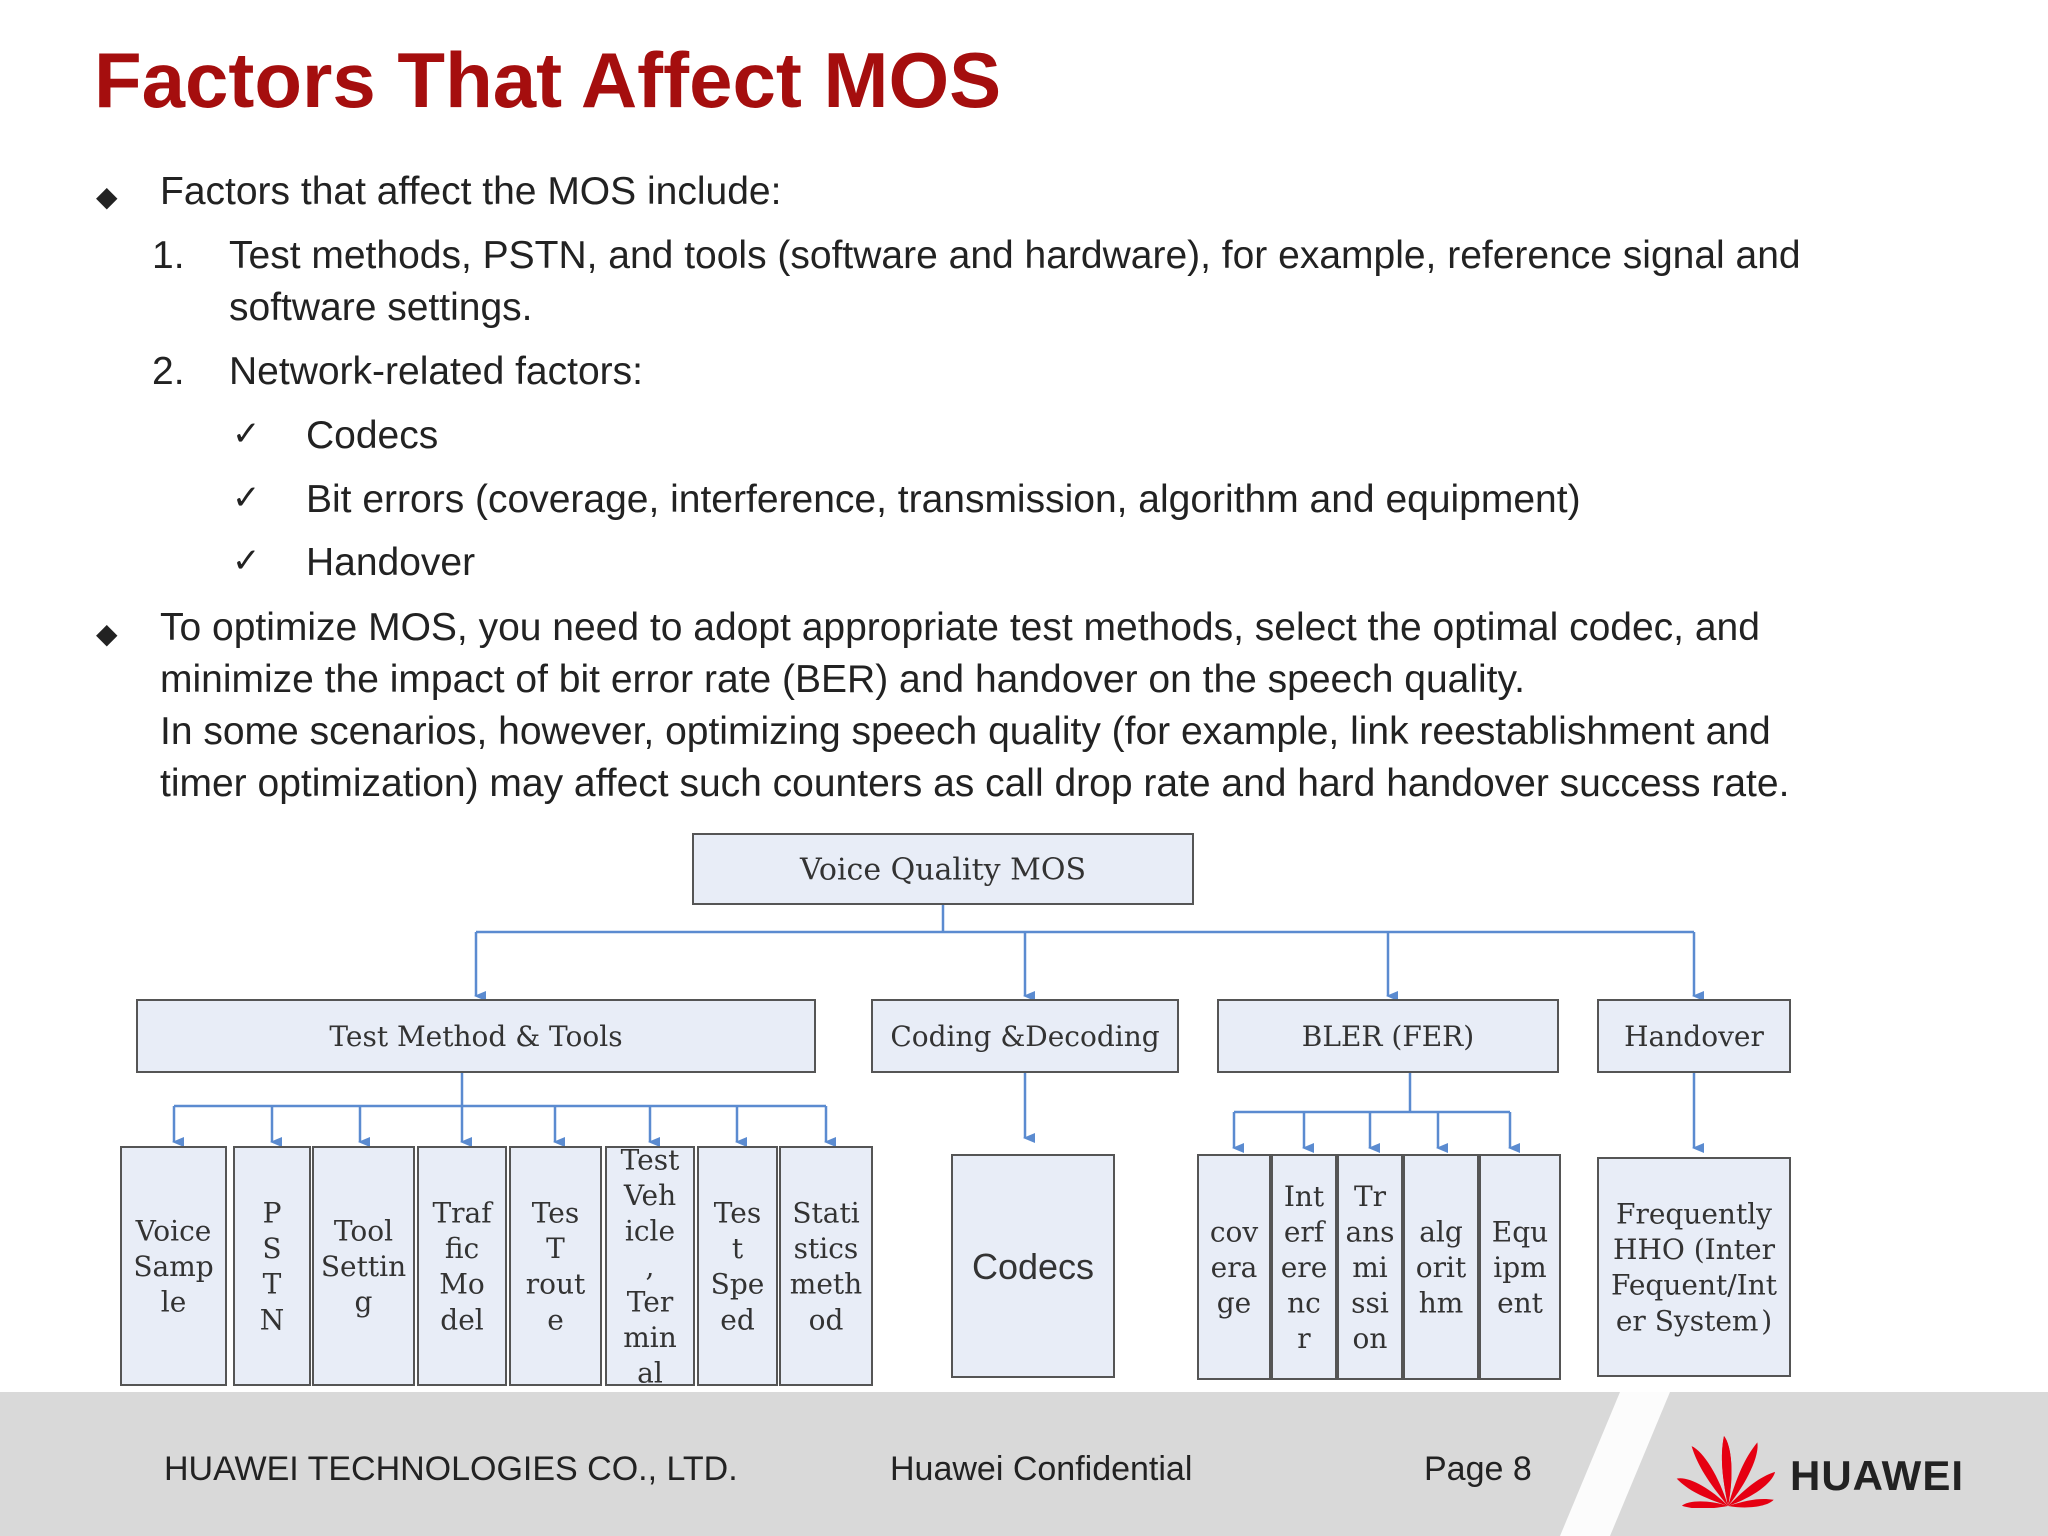 This screenshot has height=1536, width=2048. What do you see at coordinates (462, 1248) in the screenshot?
I see `node-label: fic` at bounding box center [462, 1248].